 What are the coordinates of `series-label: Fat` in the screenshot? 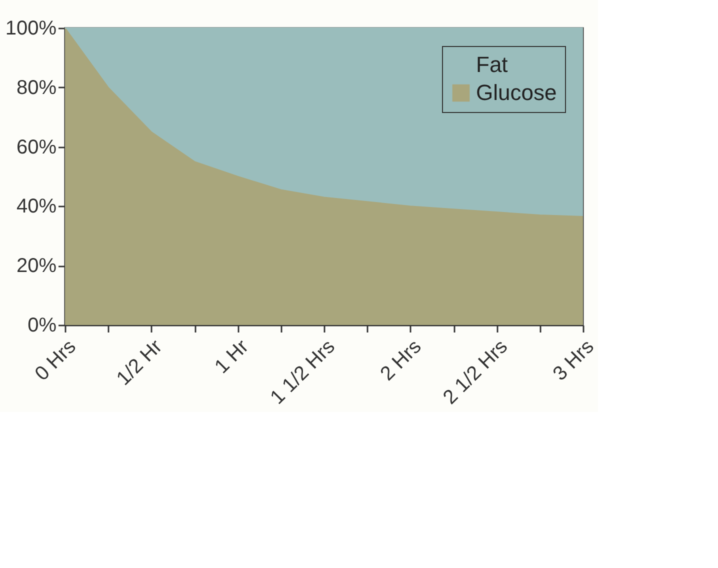 It's located at (492, 64).